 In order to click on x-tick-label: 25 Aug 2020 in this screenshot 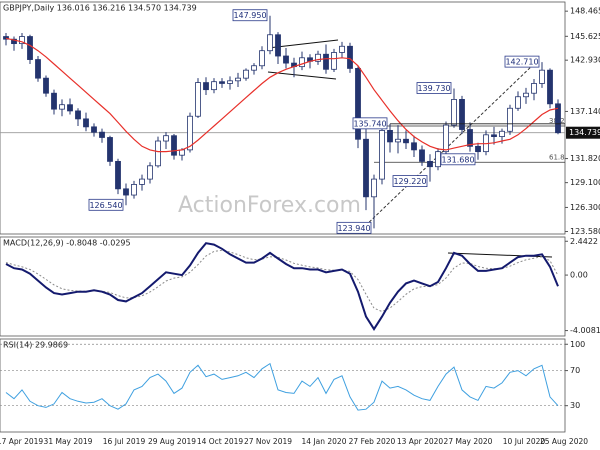, I will do `click(564, 441)`.